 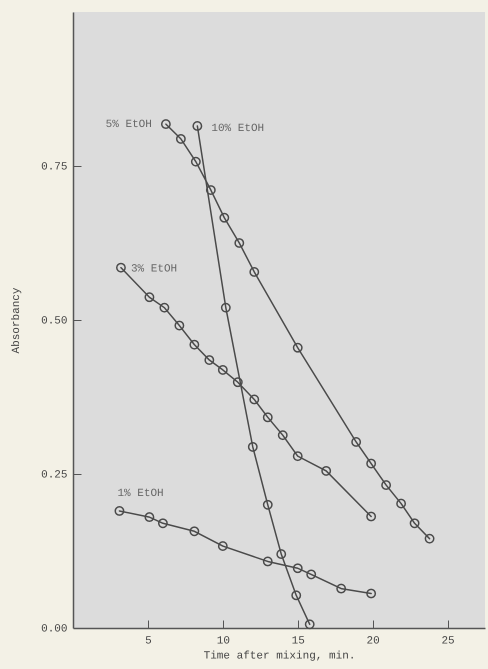 What do you see at coordinates (223, 642) in the screenshot?
I see `x-tick-label: 10` at bounding box center [223, 642].